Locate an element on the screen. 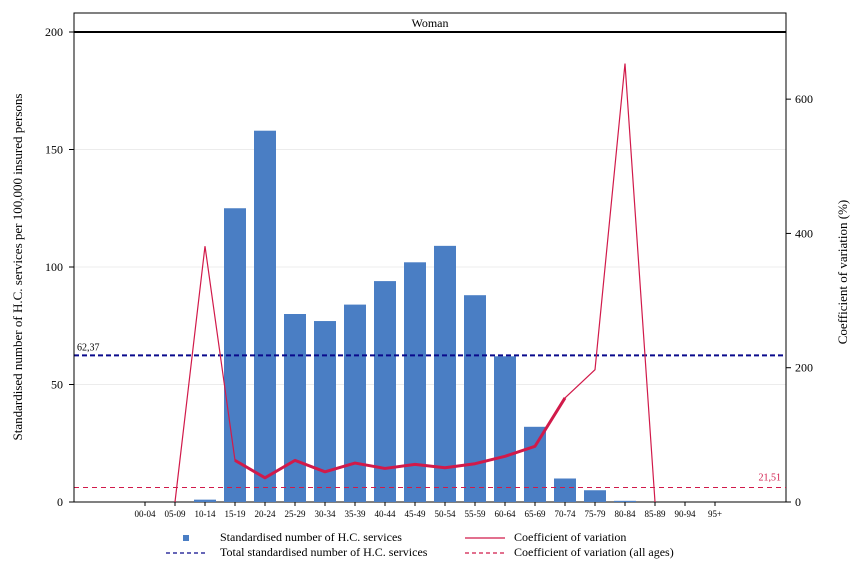 This screenshot has height=576, width=864. y-tick-label: 50 is located at coordinates (57, 385).